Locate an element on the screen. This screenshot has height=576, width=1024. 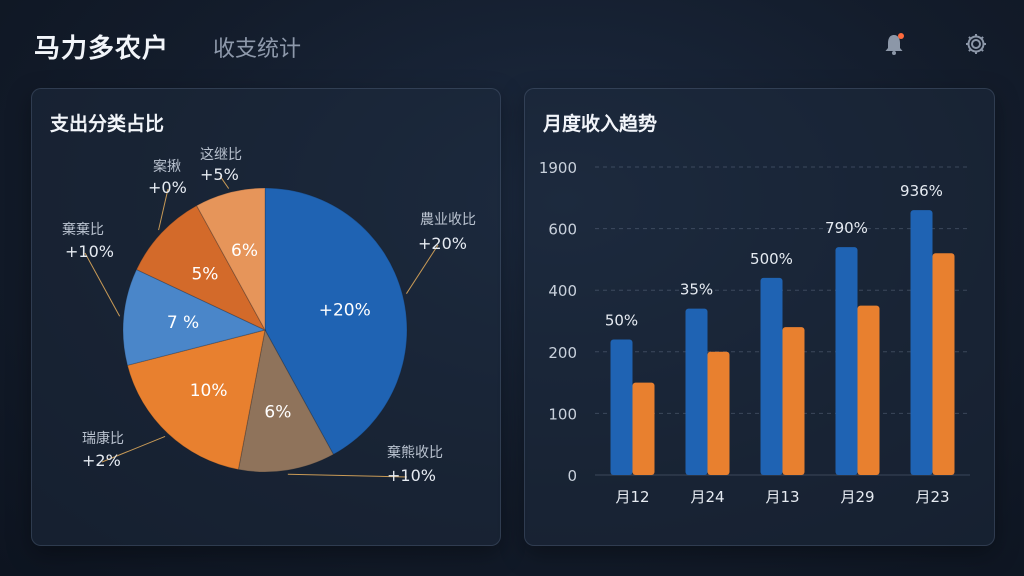
bar-panel-title: 月度收入趋势 is located at coordinates (600, 124).